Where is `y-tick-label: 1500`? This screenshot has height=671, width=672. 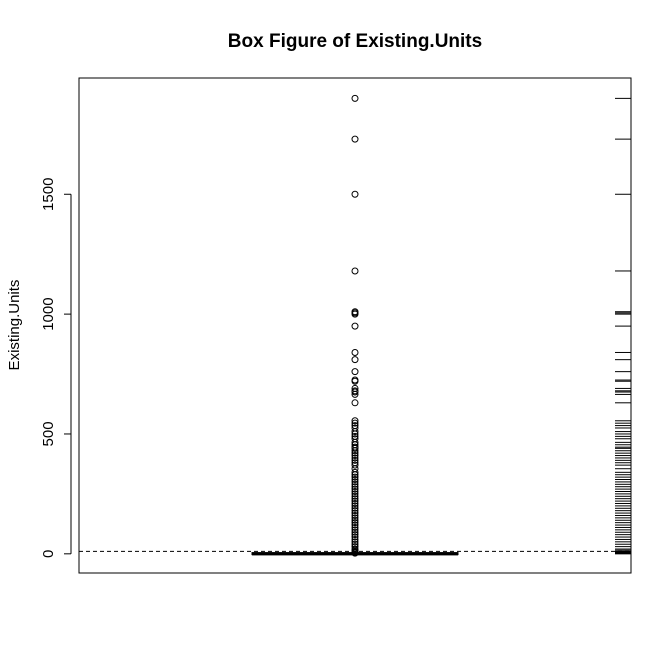 y-tick-label: 1500 is located at coordinates (48, 194).